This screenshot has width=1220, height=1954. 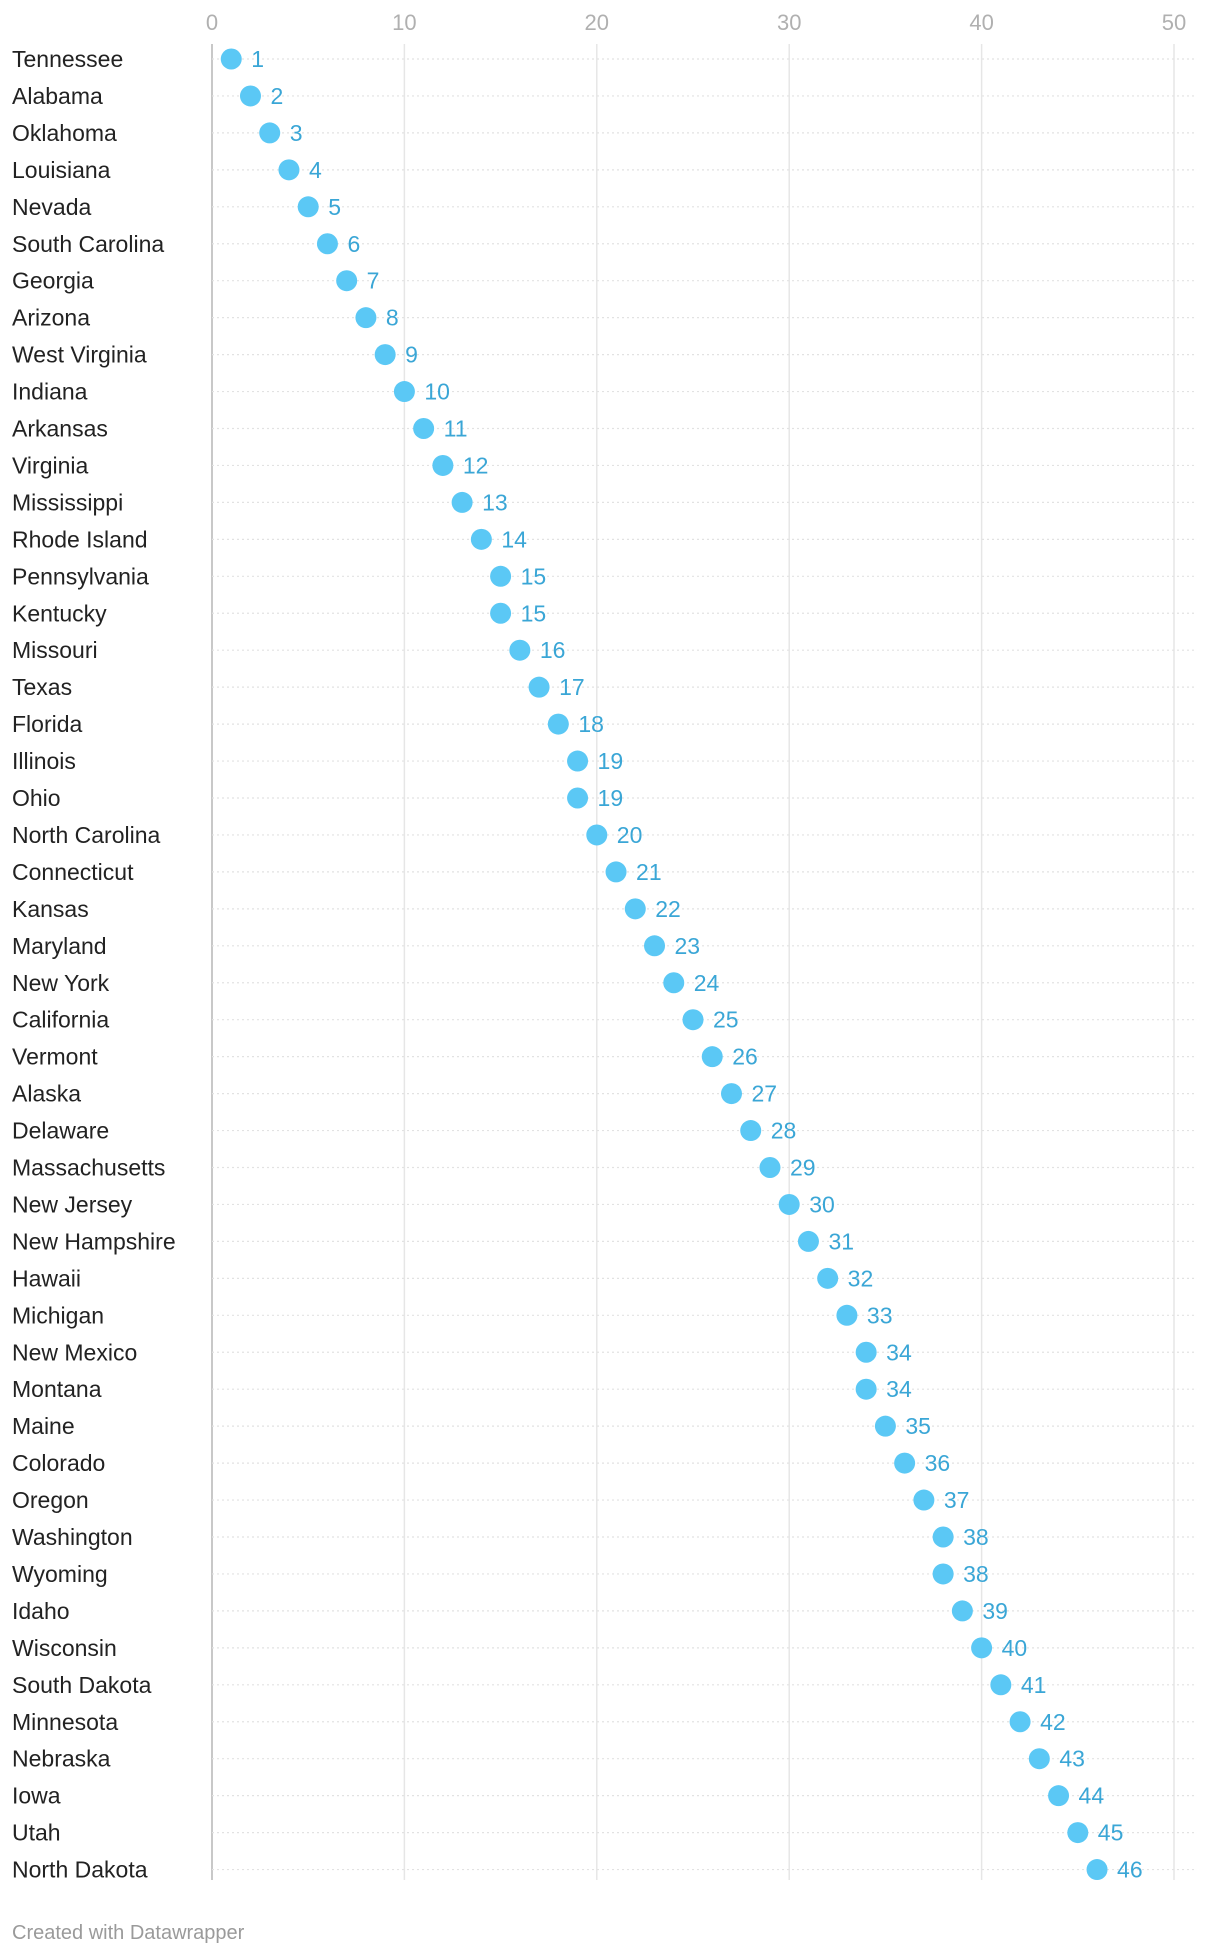 What do you see at coordinates (982, 1648) in the screenshot?
I see `data-point-wisconsin` at bounding box center [982, 1648].